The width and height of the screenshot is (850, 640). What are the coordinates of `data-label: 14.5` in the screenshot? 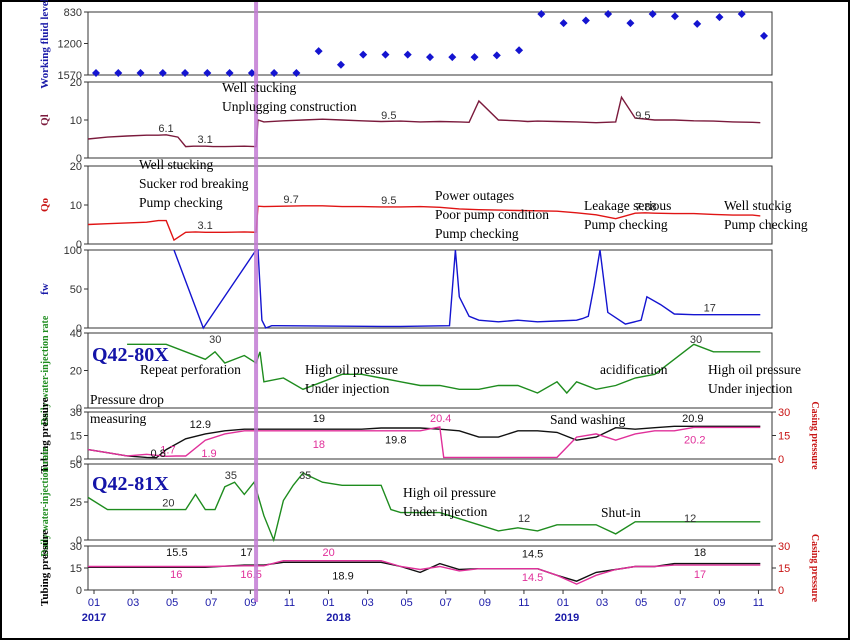 It's located at (532, 555).